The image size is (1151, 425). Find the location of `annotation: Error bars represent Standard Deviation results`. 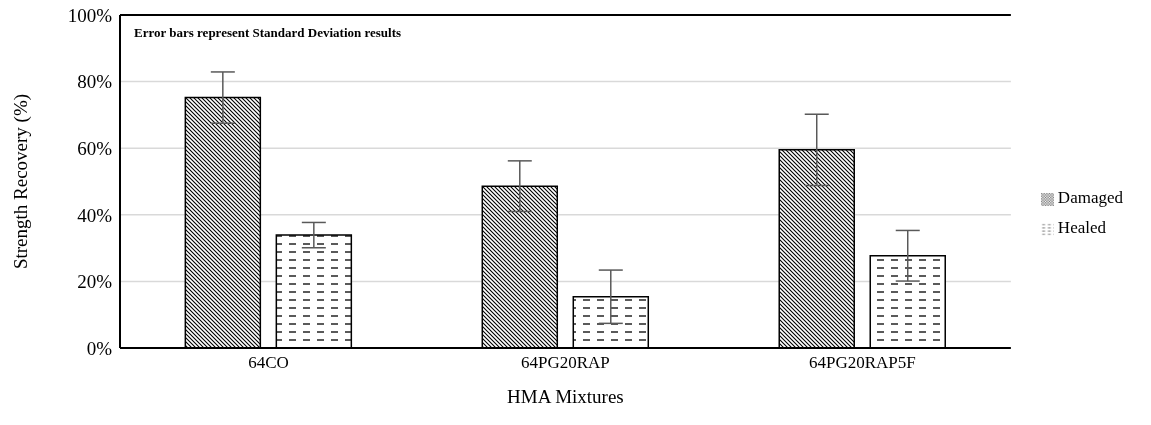

annotation: Error bars represent Standard Deviation results is located at coordinates (268, 33).